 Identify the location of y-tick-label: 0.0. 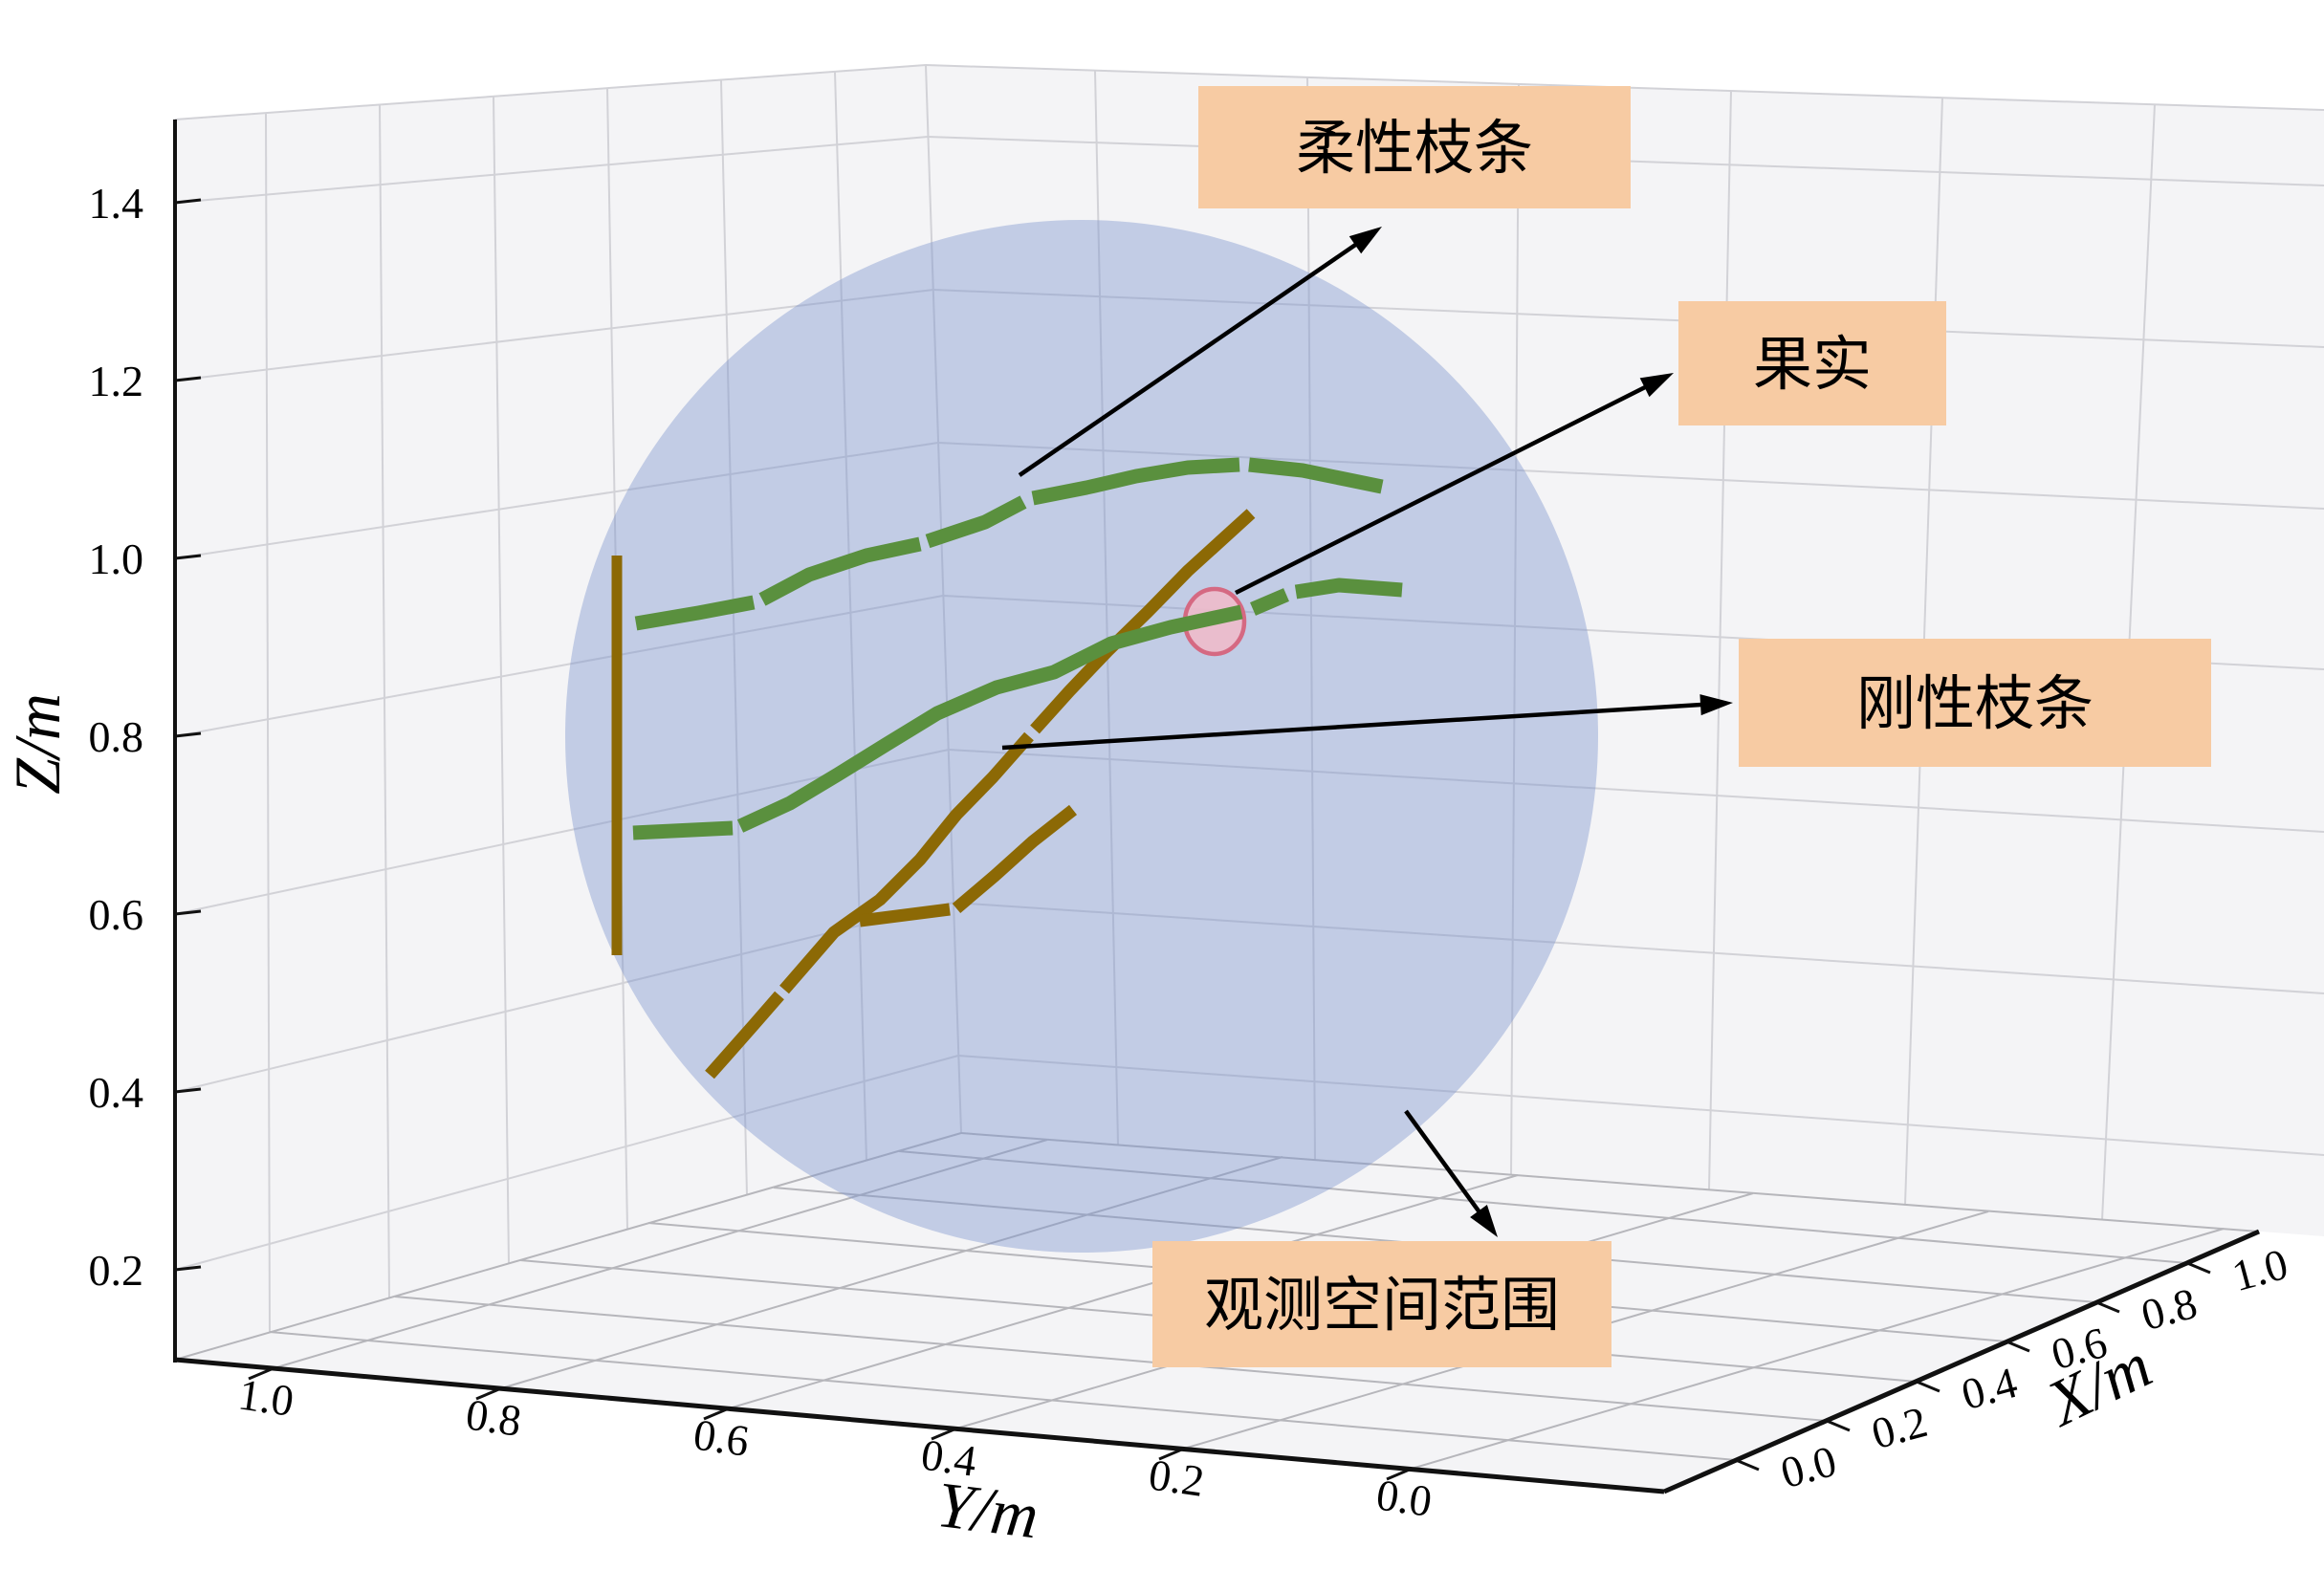
(1404, 1498).